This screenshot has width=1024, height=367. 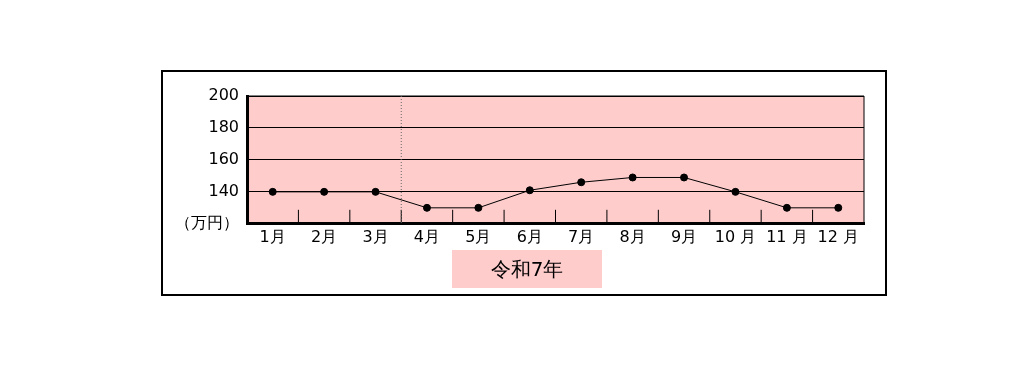 What do you see at coordinates (375, 236) in the screenshot?
I see `x-tick-label: 3月` at bounding box center [375, 236].